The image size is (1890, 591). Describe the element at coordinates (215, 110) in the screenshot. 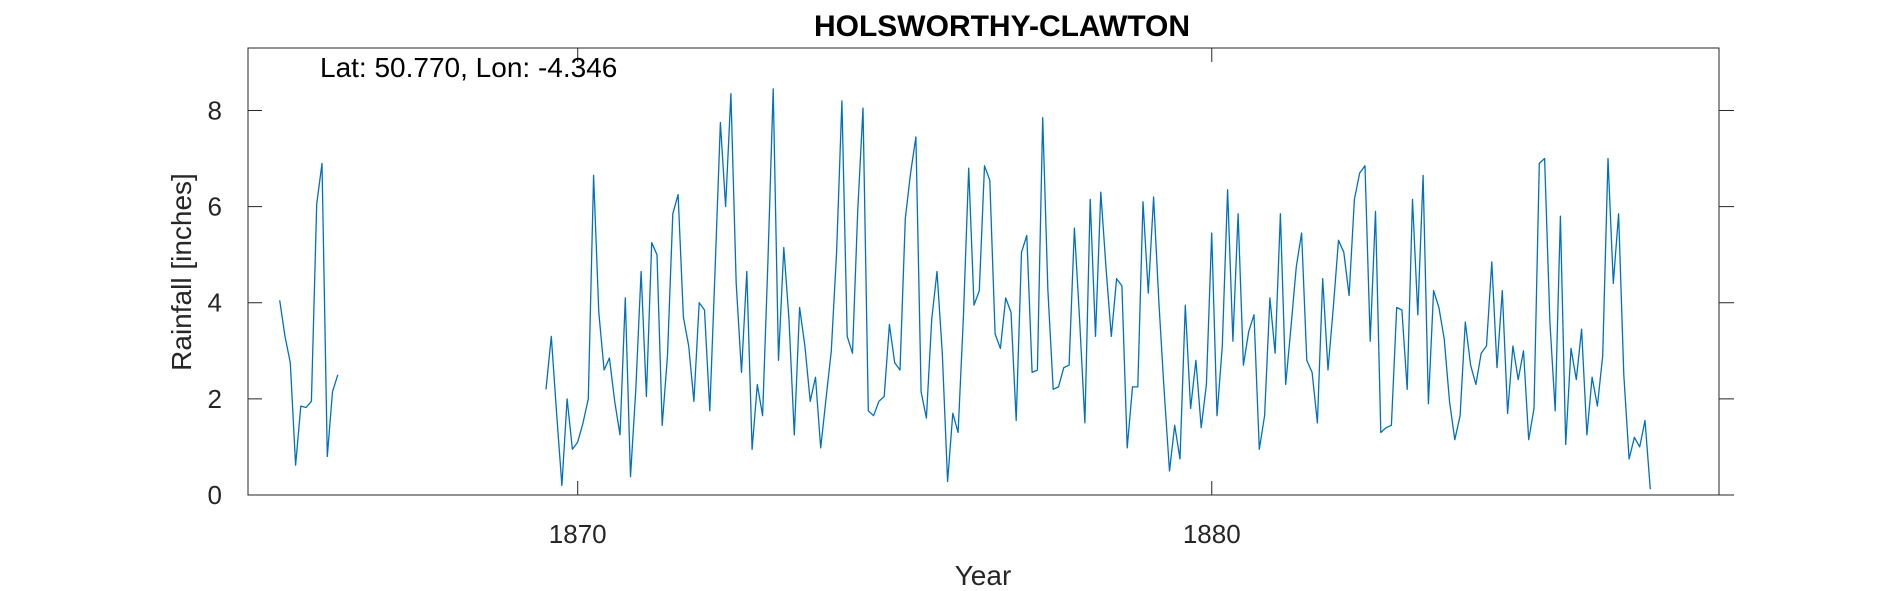

I see `y-tick-label: 8` at that location.